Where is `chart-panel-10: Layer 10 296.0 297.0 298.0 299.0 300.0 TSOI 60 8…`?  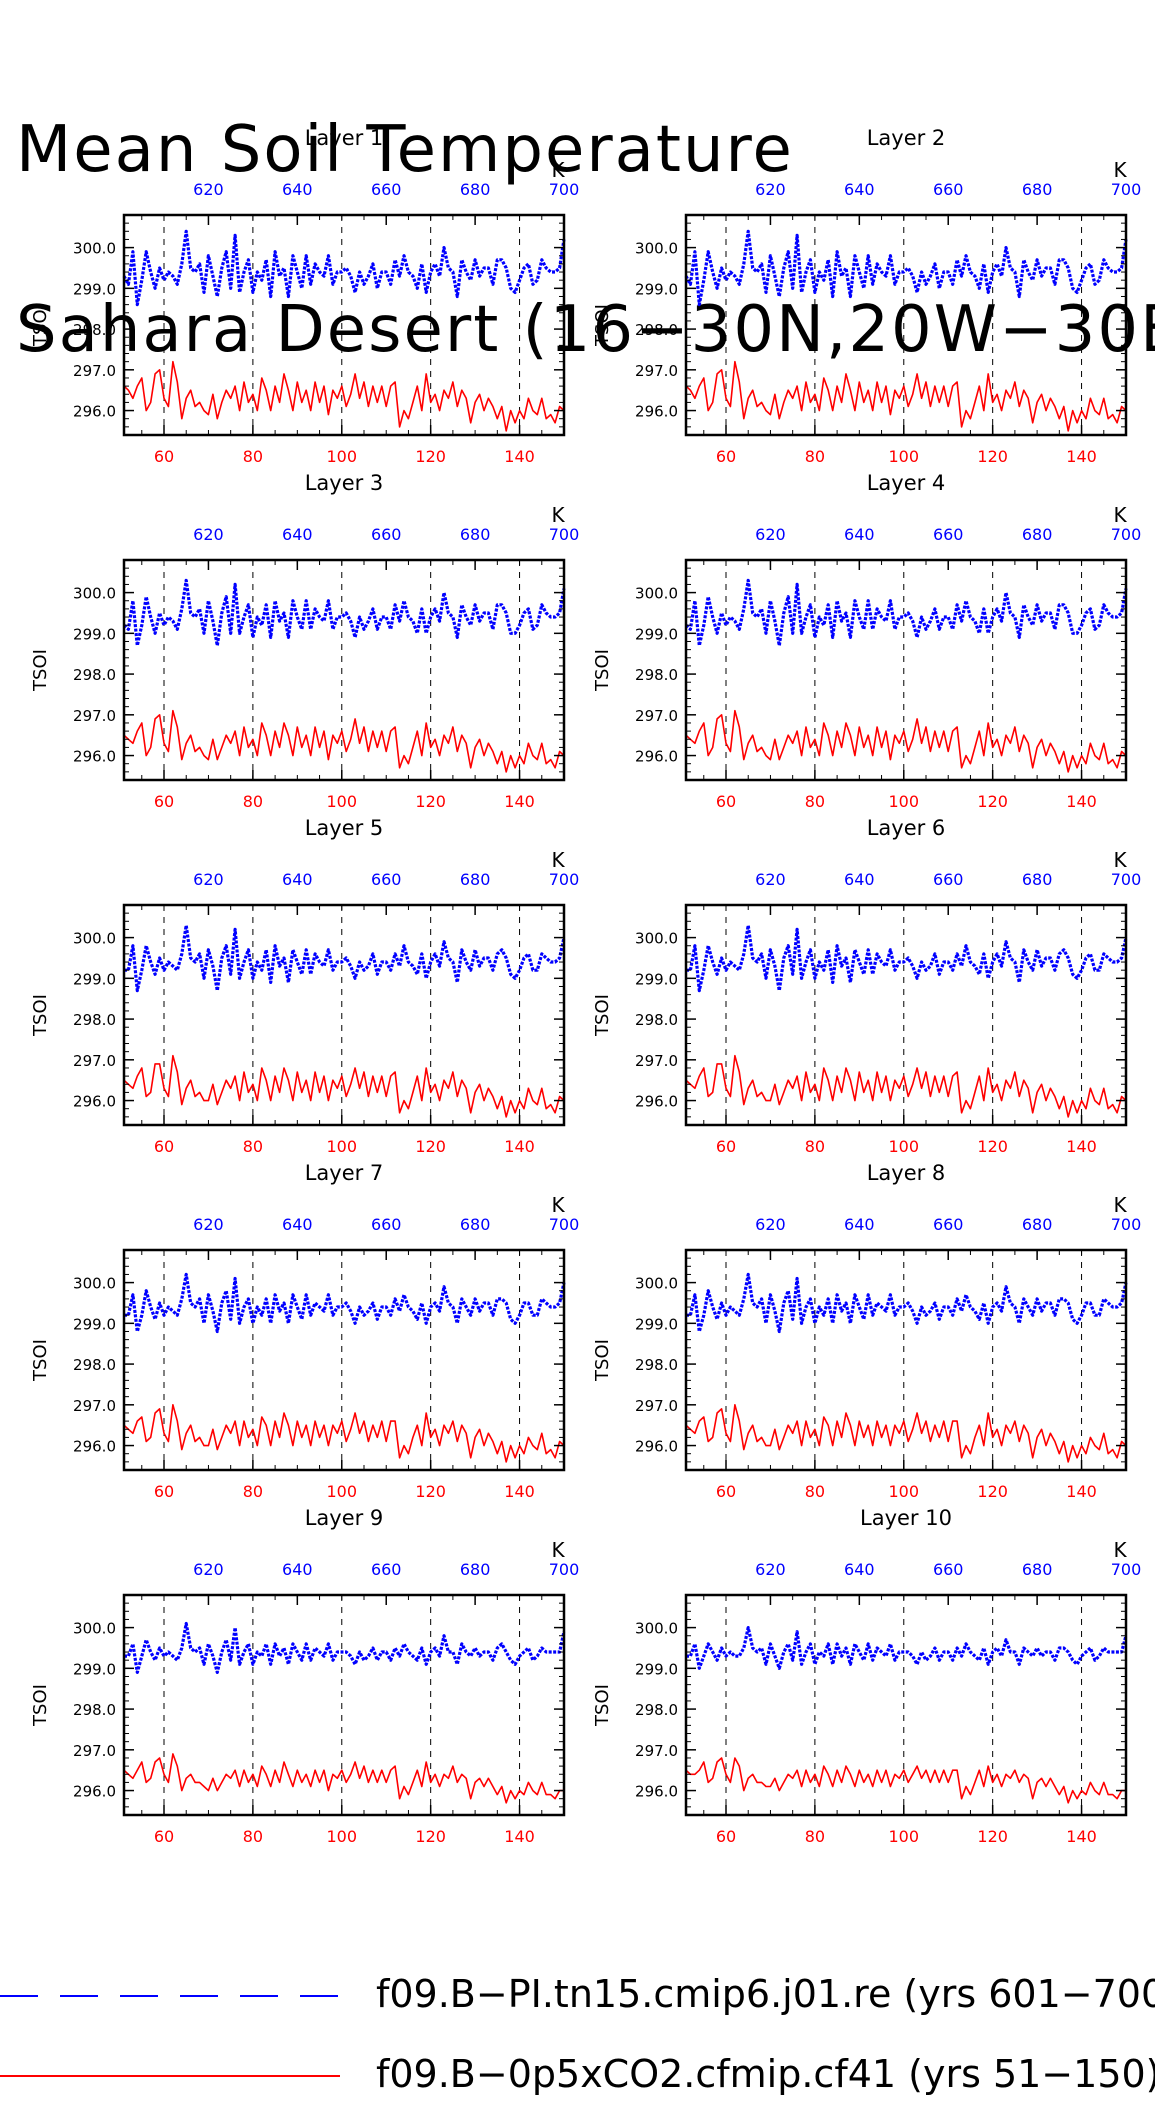
chart-panel-10: Layer 10 296.0 297.0 298.0 299.0 300.0 TSOI 60 8… is located at coordinates (866, 1676).